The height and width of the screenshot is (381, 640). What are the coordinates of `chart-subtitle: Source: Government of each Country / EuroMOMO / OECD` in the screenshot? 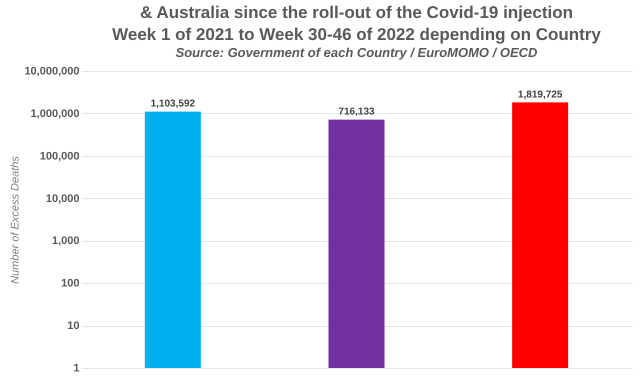 It's located at (357, 52).